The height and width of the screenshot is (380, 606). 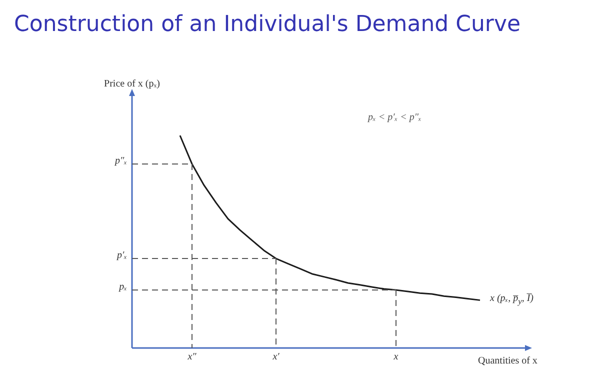 I want to click on chart-title: Construction of an Individual's Demand Curve, so click(x=267, y=24).